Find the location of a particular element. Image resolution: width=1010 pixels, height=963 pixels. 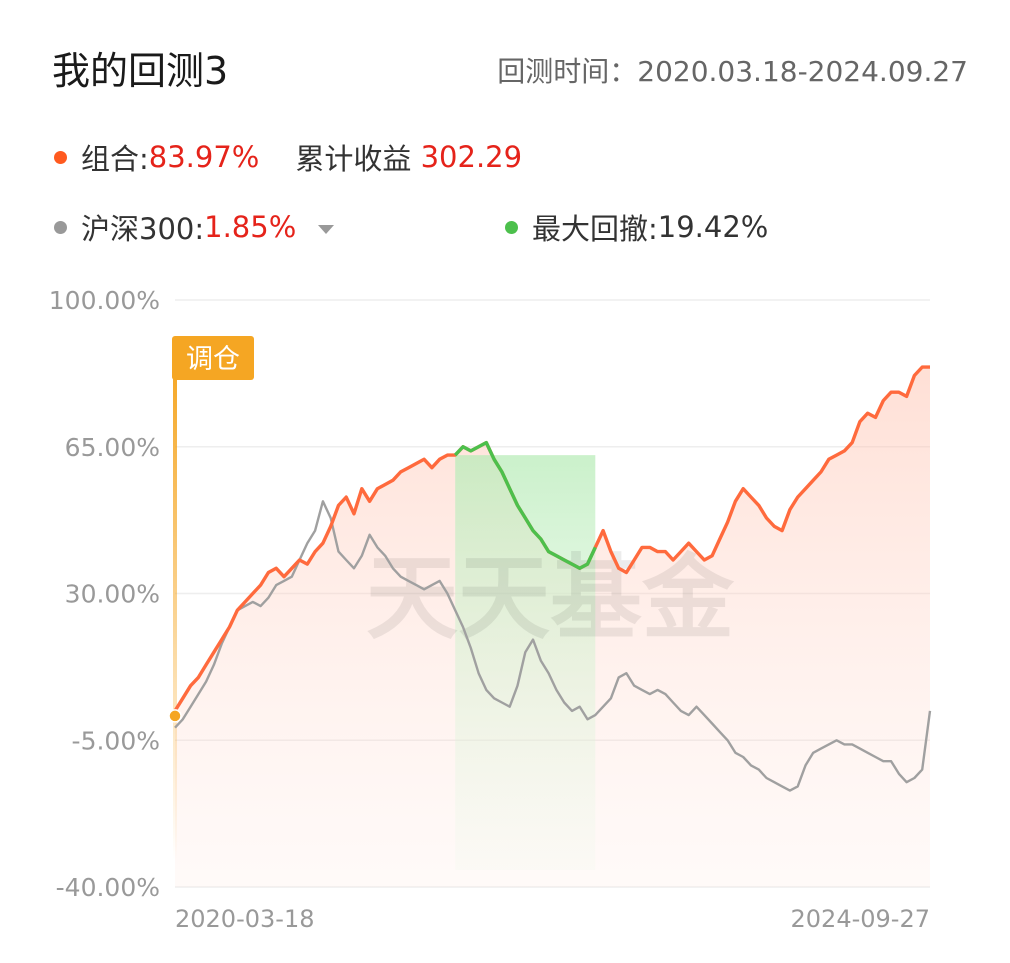

portfolio-value: 83.97% is located at coordinates (204, 157).